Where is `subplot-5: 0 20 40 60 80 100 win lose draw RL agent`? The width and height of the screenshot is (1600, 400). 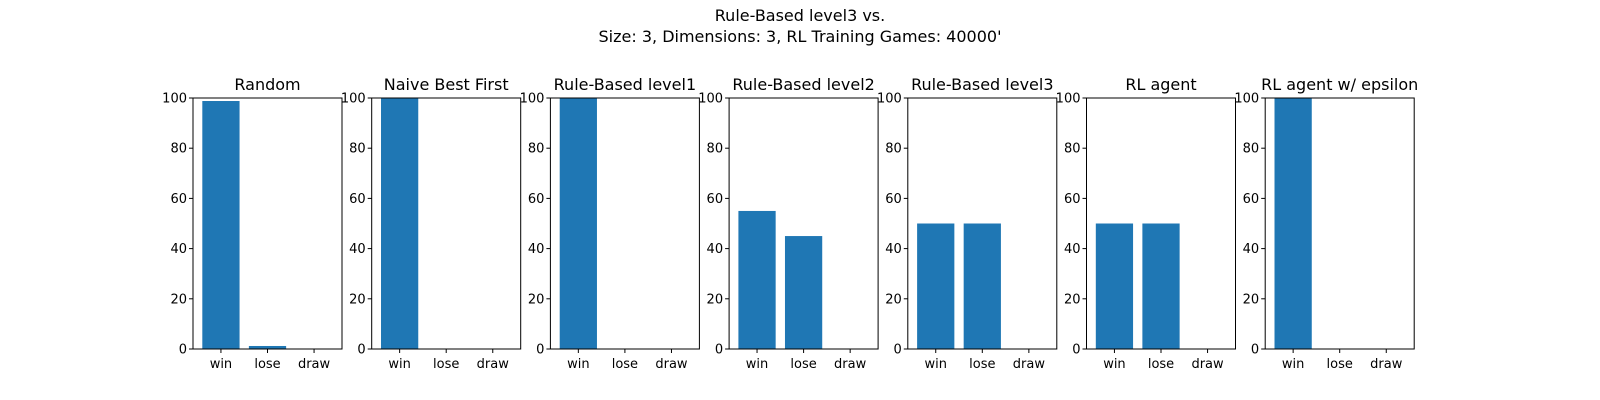 subplot-5: 0 20 40 60 80 100 win lose draw RL agent is located at coordinates (1146, 223).